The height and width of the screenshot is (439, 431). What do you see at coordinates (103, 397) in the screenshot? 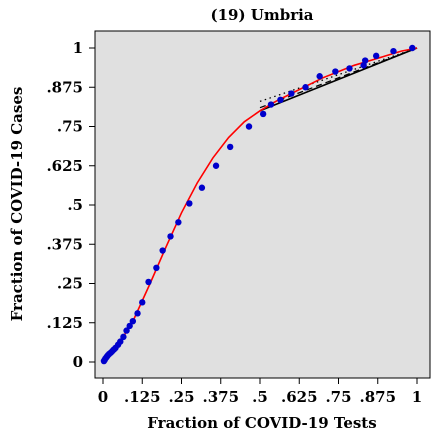
I see `x-tick-label: 0` at bounding box center [103, 397].